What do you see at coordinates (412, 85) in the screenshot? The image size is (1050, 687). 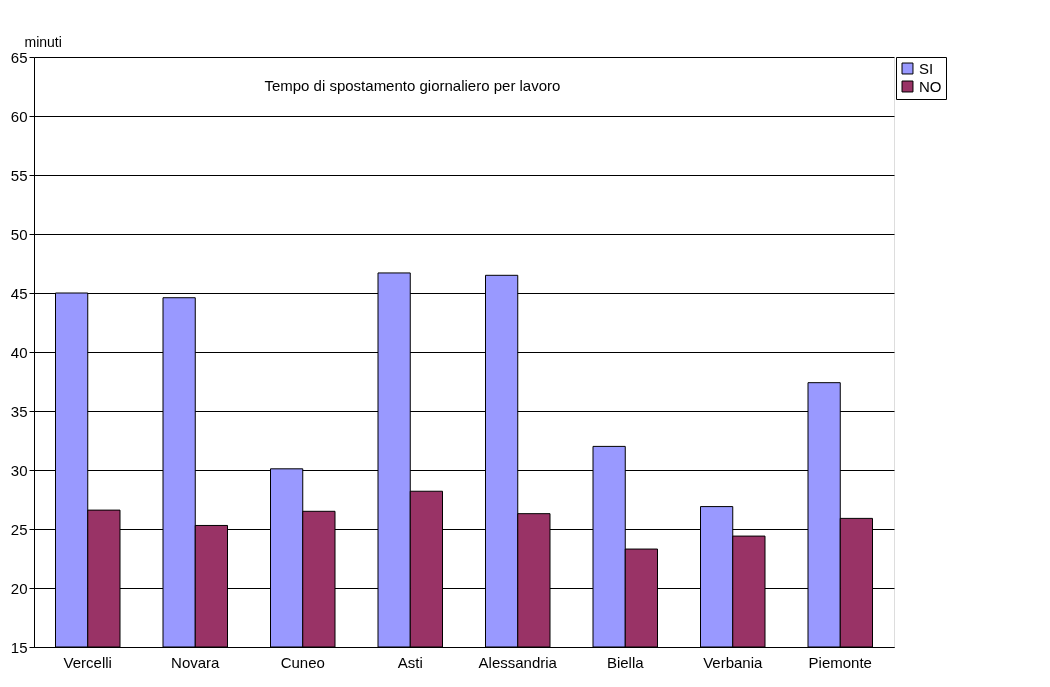 I see `text: Tempo di spostamento giornaliero per lavoro` at bounding box center [412, 85].